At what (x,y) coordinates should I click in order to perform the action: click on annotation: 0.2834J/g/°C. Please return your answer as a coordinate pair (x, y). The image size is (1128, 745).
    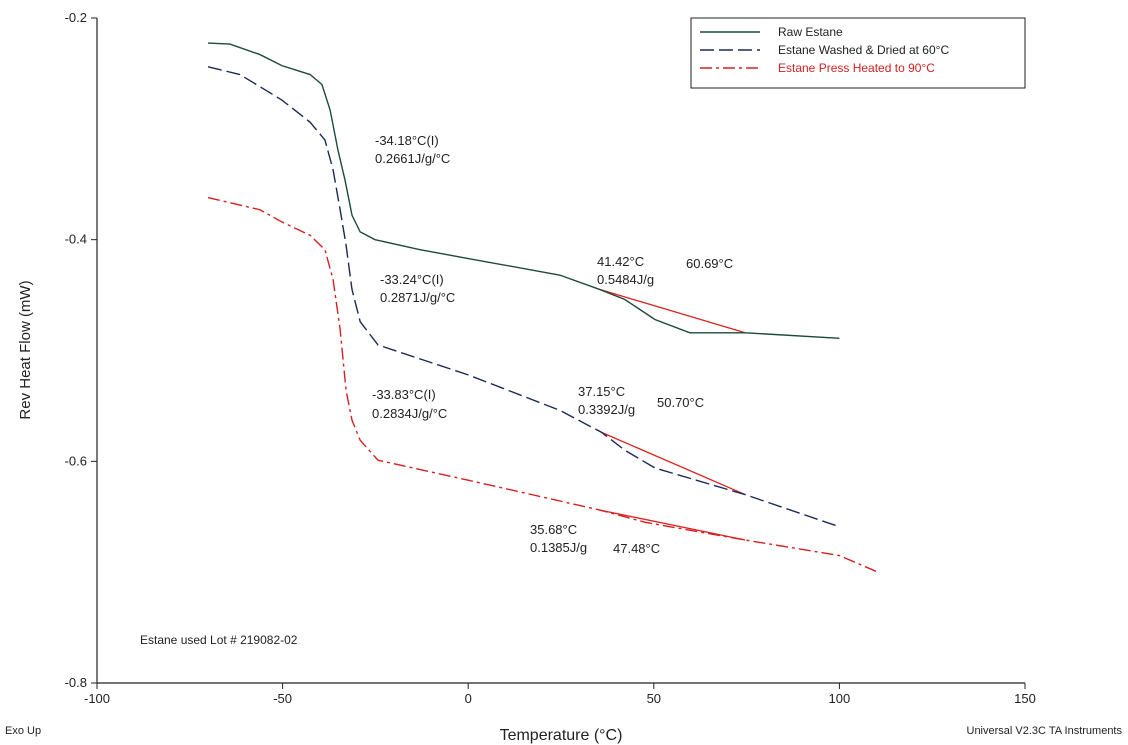
    Looking at the image, I should click on (409, 413).